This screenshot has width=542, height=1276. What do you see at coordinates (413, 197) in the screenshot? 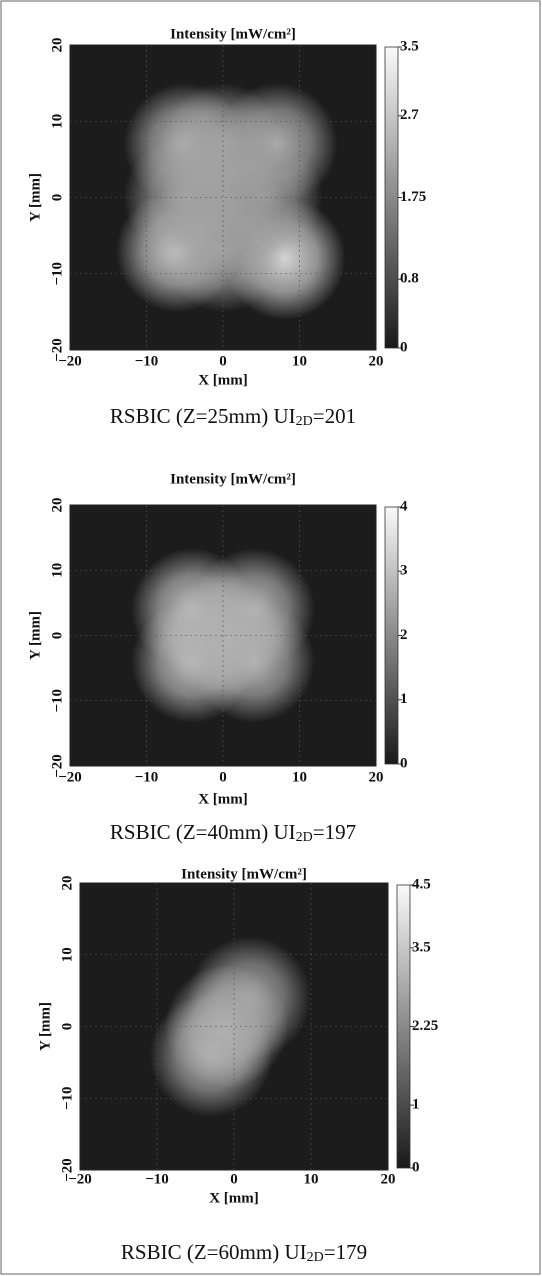
I see `colorbar-tick-label: 1.75` at bounding box center [413, 197].